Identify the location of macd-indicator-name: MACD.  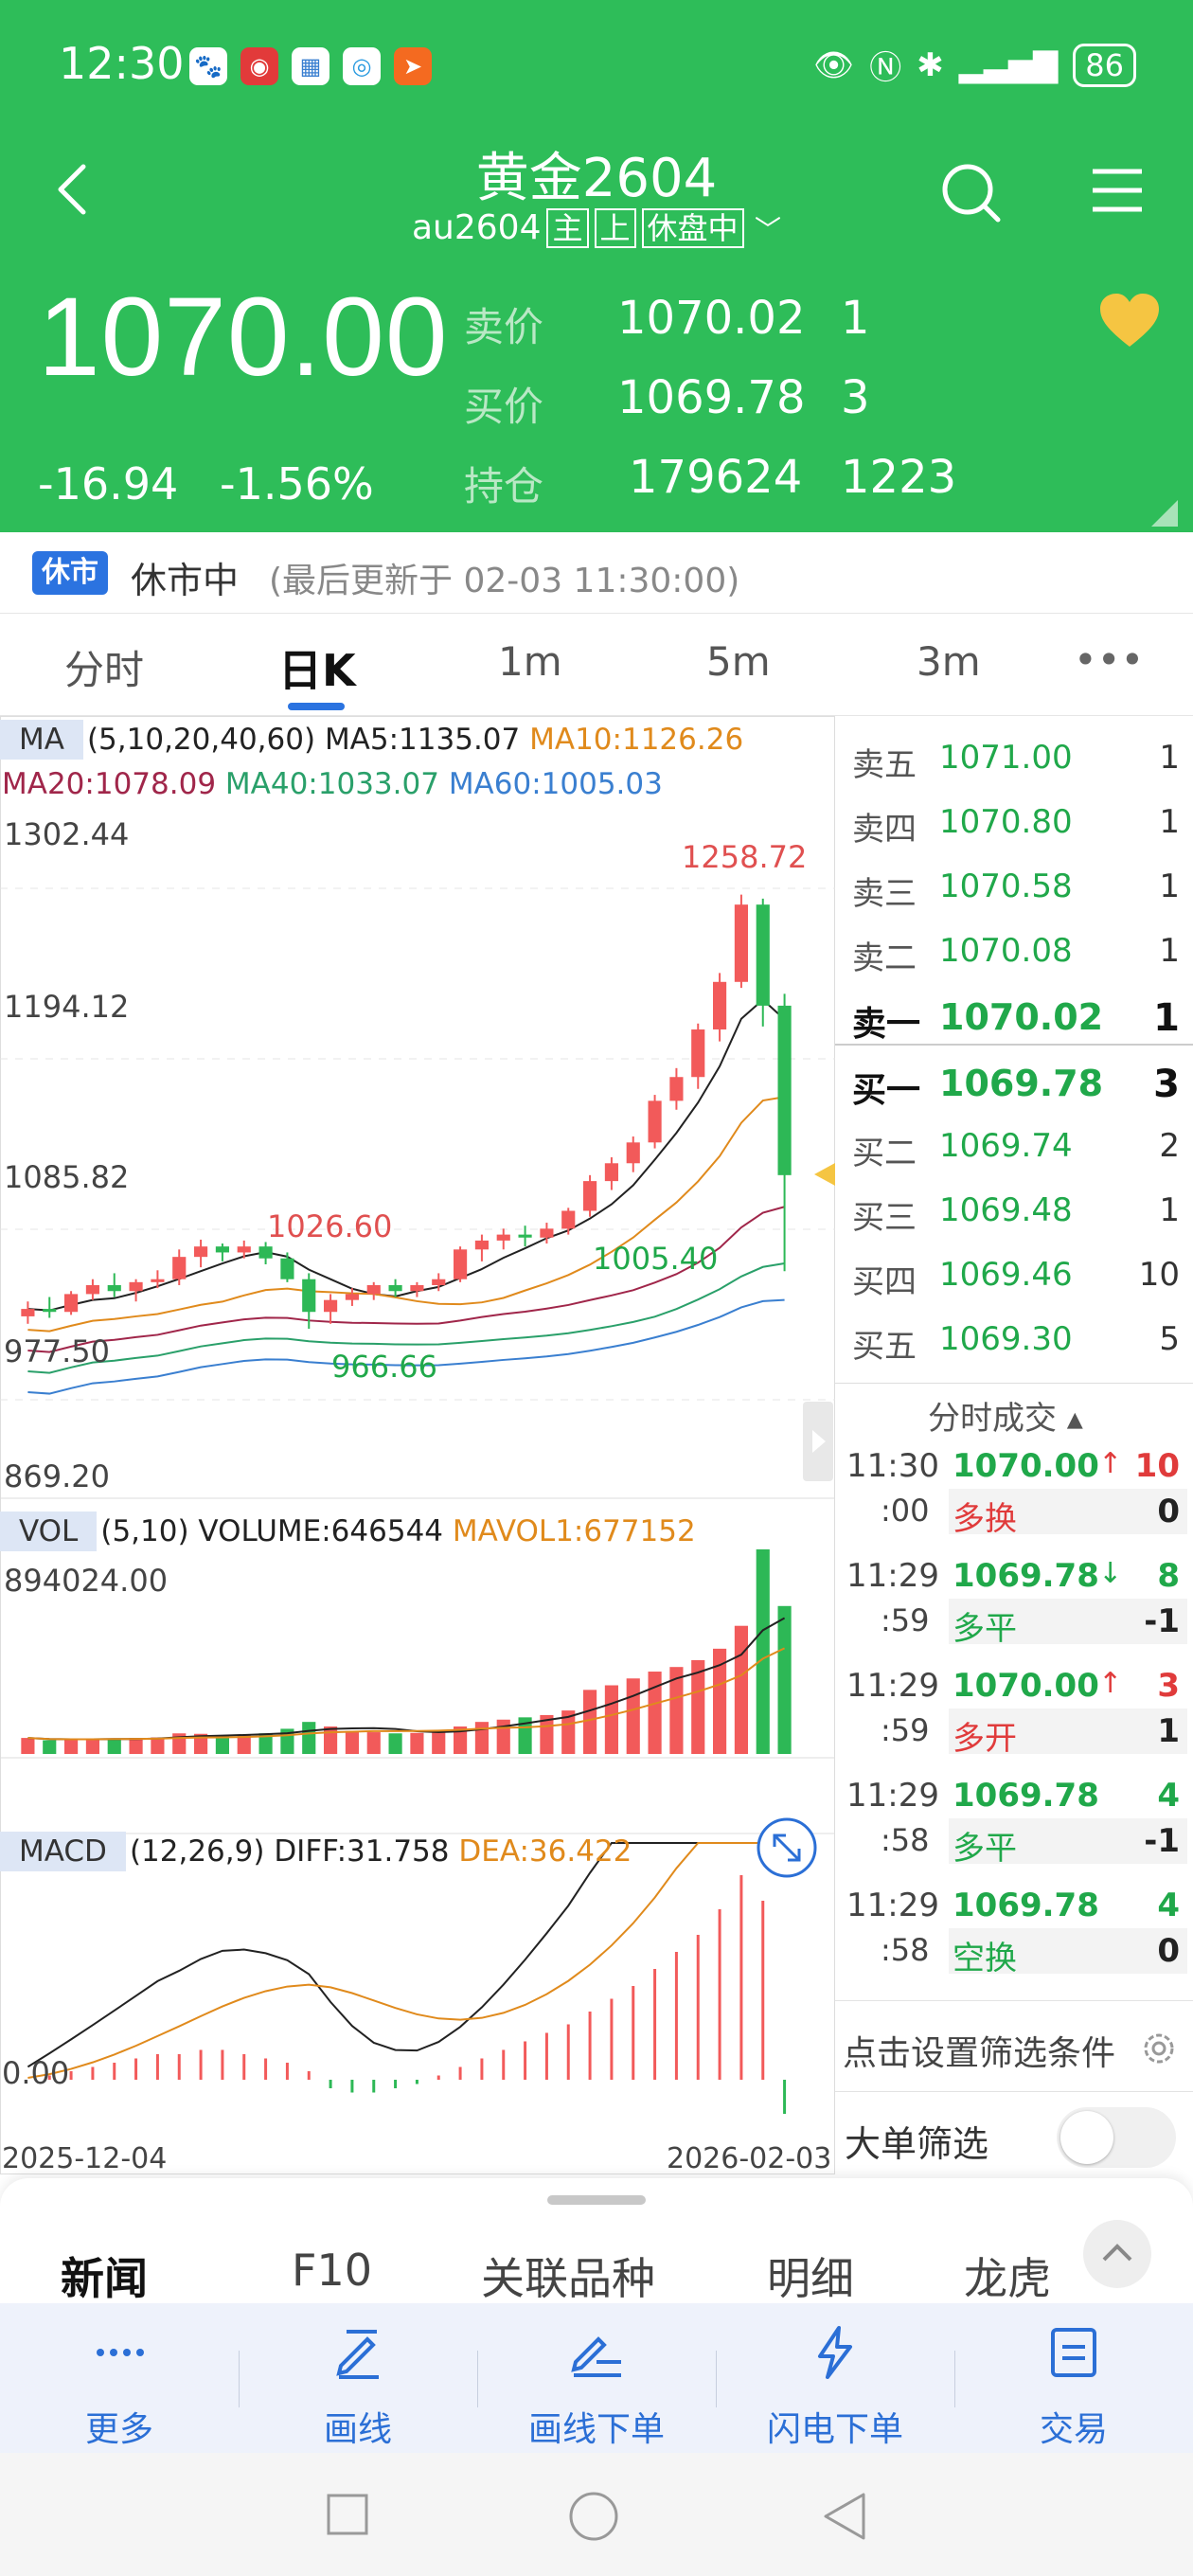
(63, 1851).